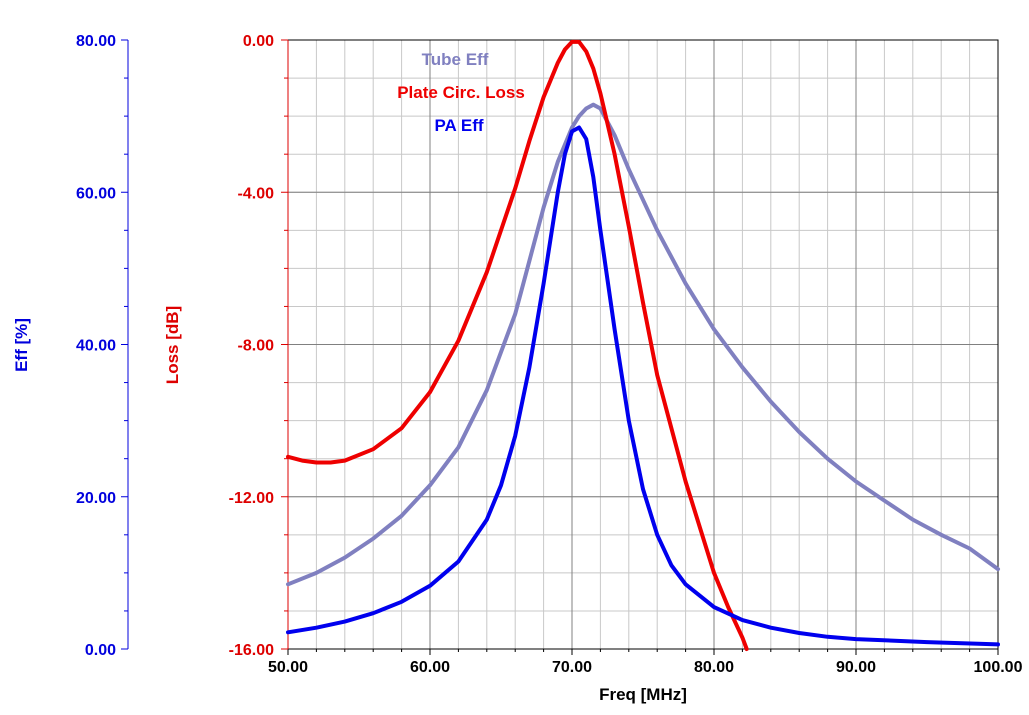 This screenshot has height=715, width=1029. What do you see at coordinates (714, 667) in the screenshot?
I see `x-tick-label: 80.00` at bounding box center [714, 667].